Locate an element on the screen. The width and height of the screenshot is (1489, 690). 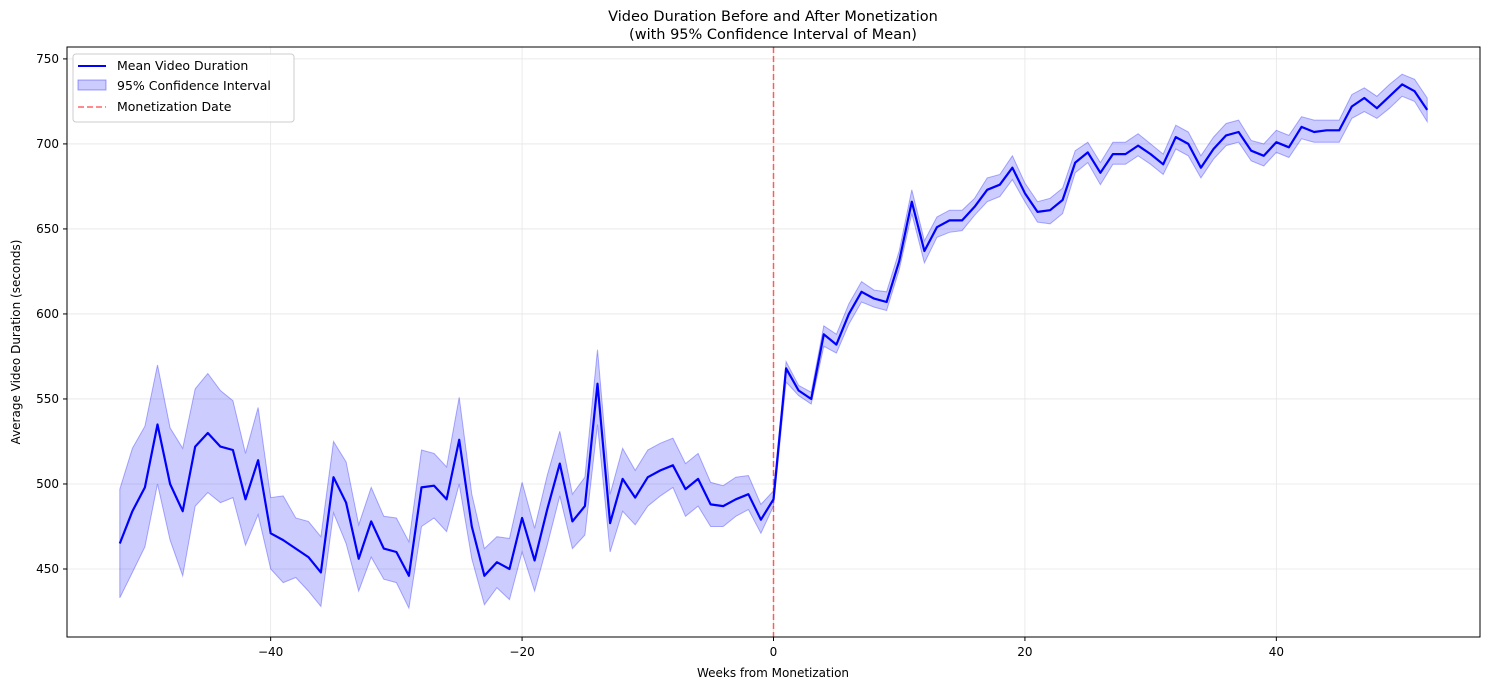
y-axis: 450 500 550 600 650 700 750 is located at coordinates (51, 314).